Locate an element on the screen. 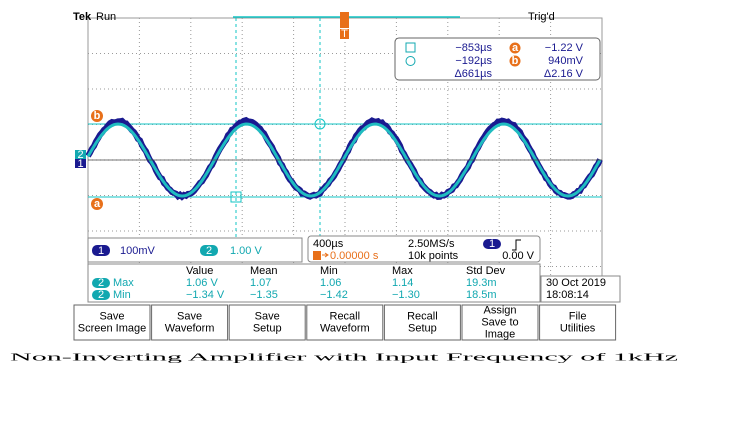  column-header: Min is located at coordinates (329, 271).